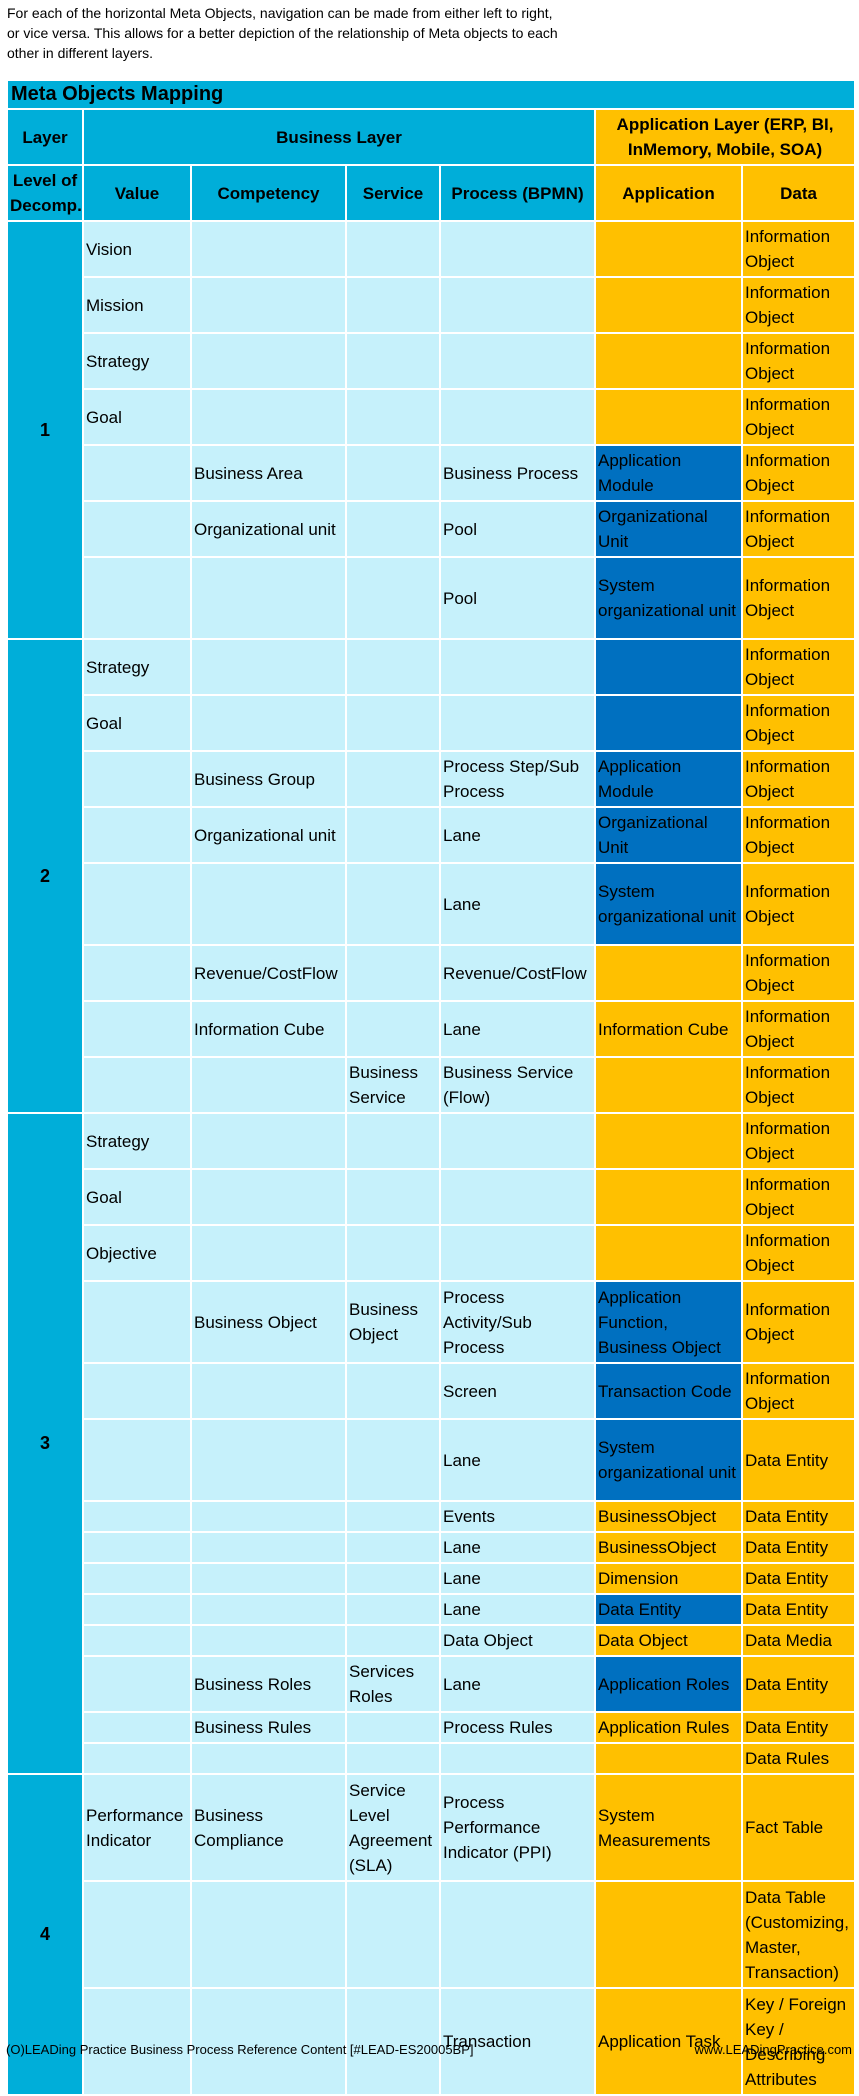 The image size is (859, 2096). Describe the element at coordinates (137, 193) in the screenshot. I see `header-value: Value` at that location.